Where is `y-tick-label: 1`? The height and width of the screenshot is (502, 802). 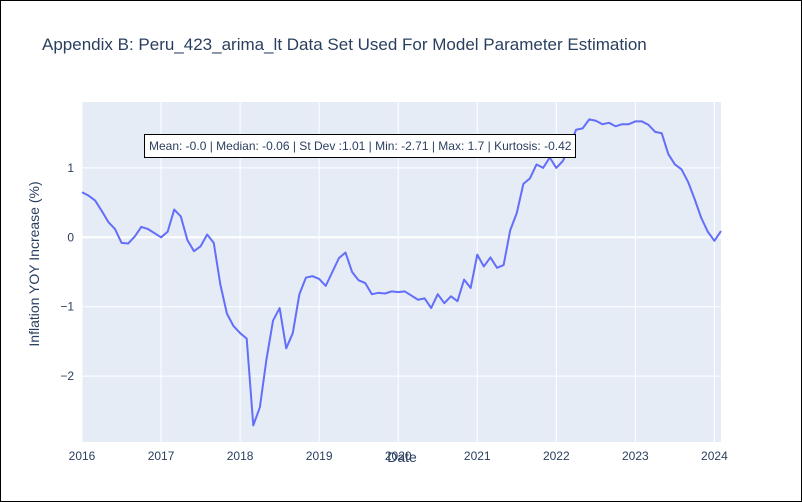
y-tick-label: 1 is located at coordinates (70, 168).